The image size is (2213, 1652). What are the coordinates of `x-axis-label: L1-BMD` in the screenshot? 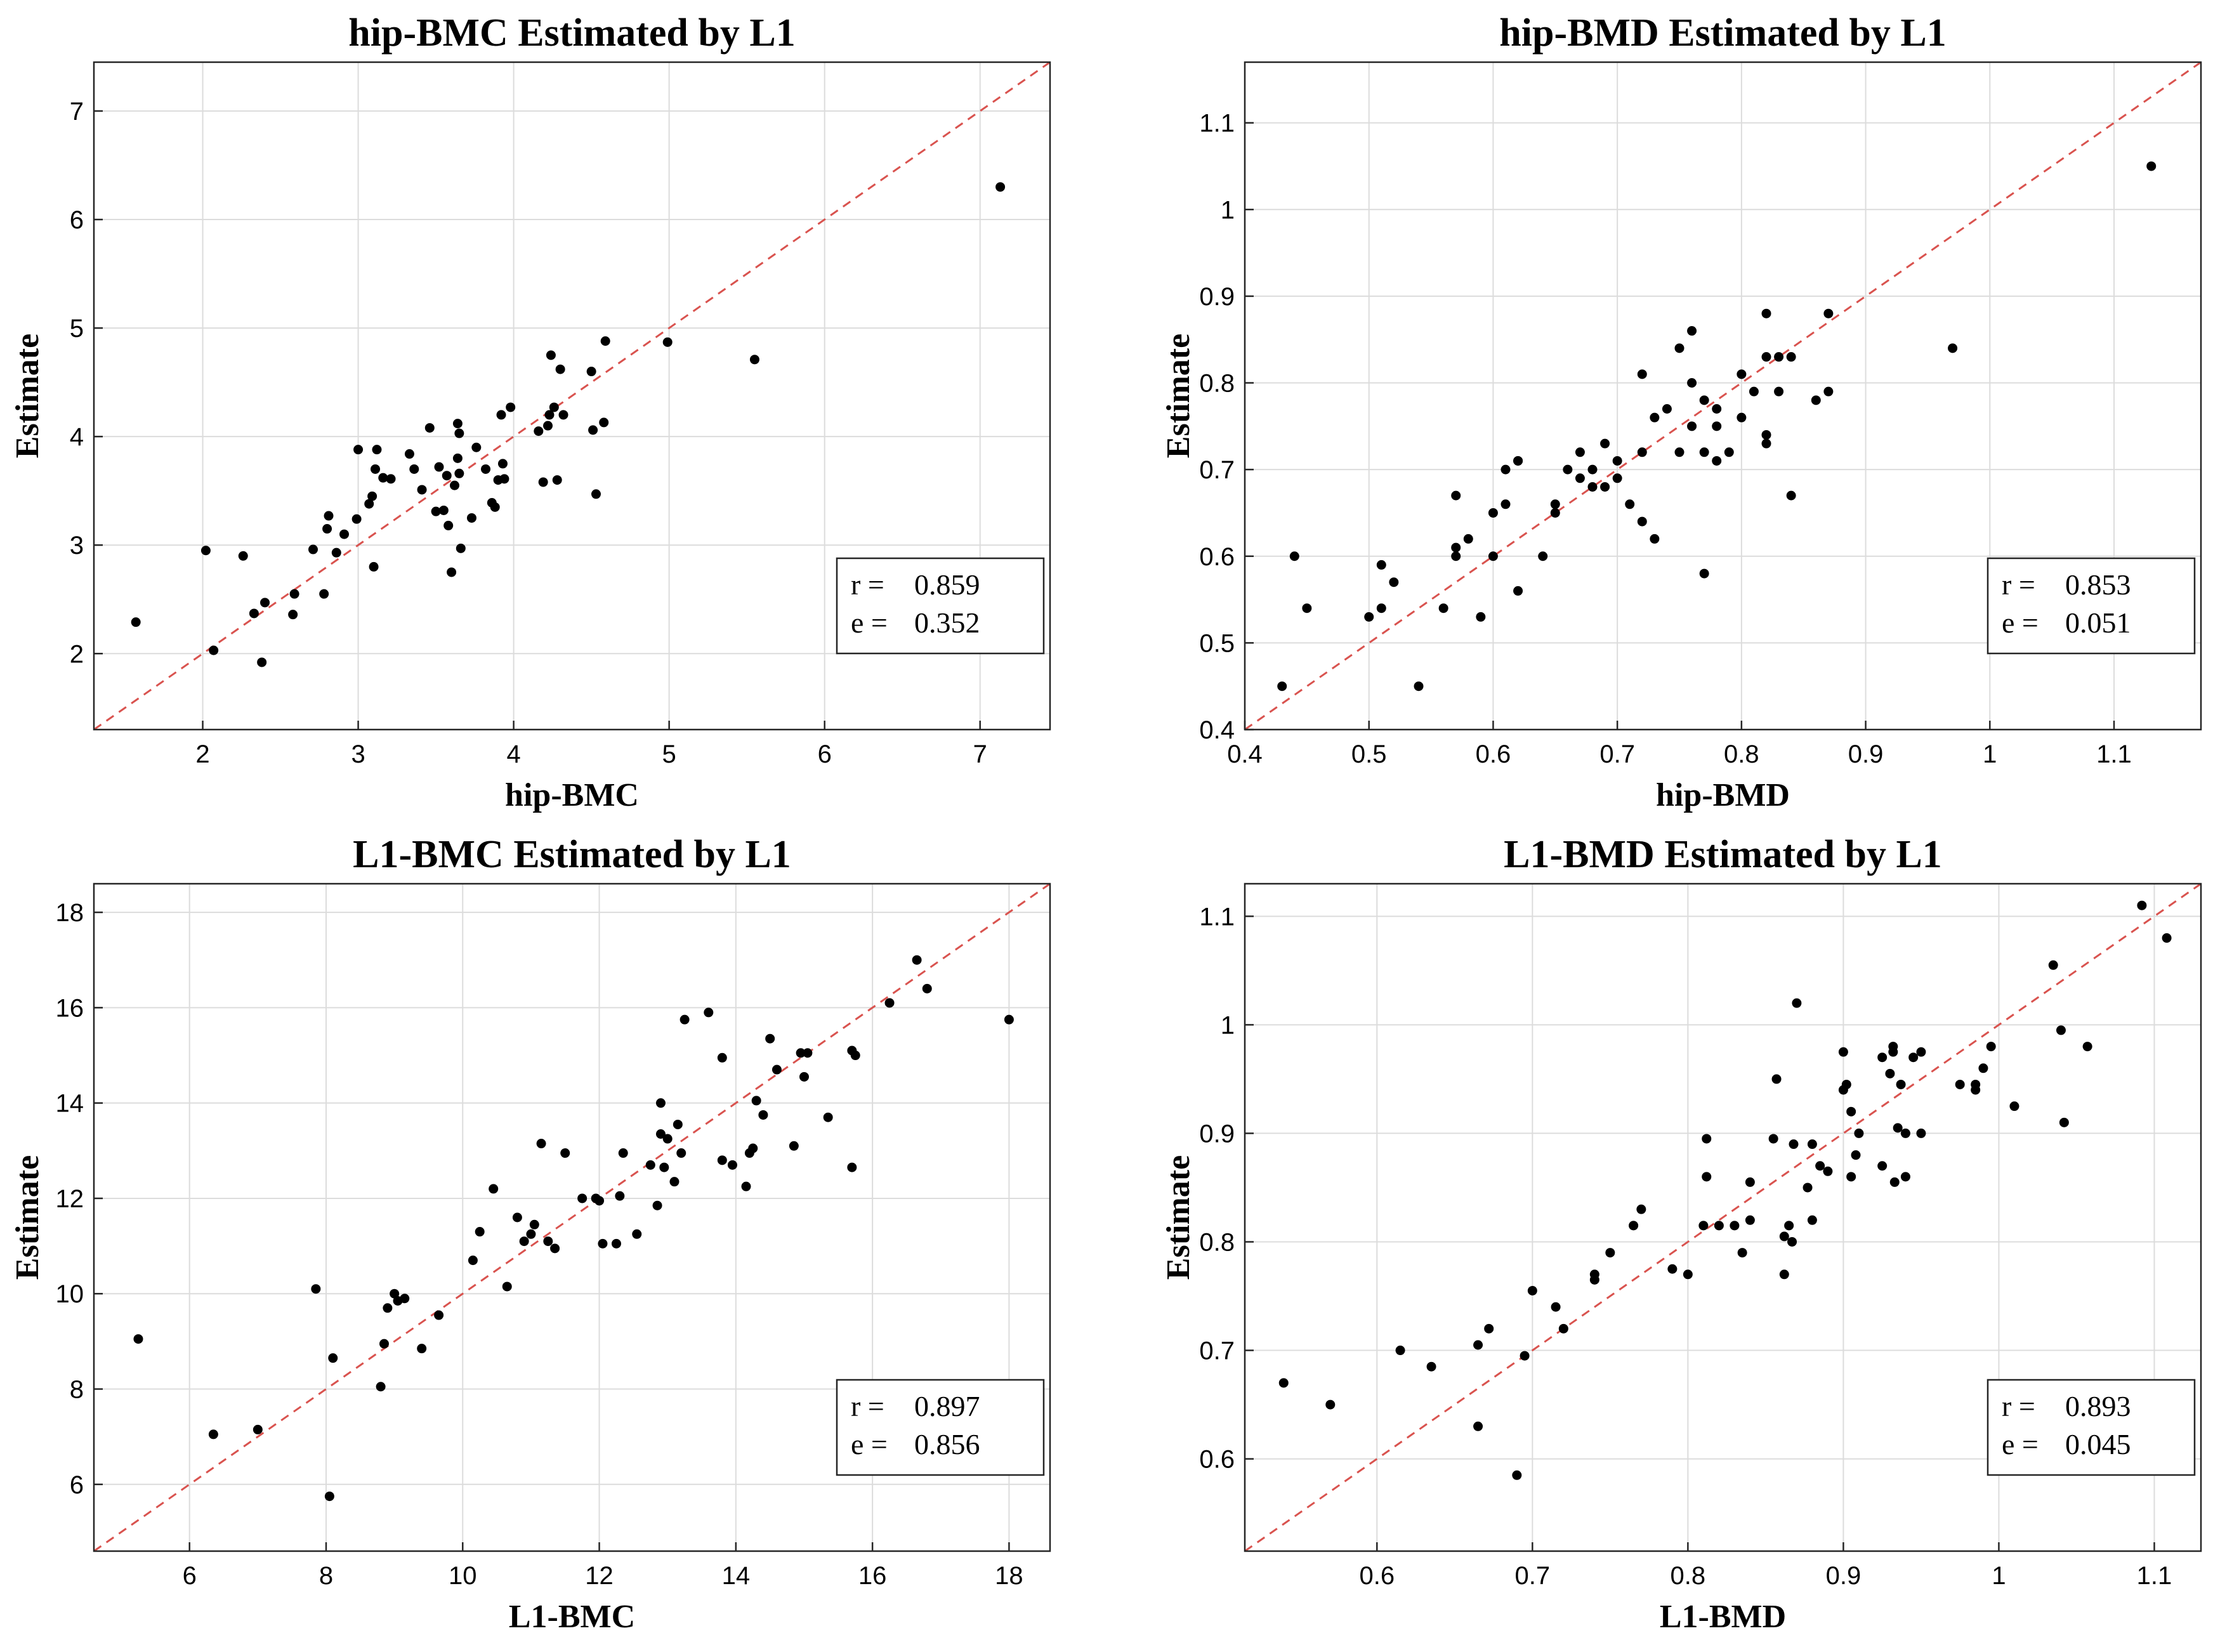 It's located at (1723, 1617).